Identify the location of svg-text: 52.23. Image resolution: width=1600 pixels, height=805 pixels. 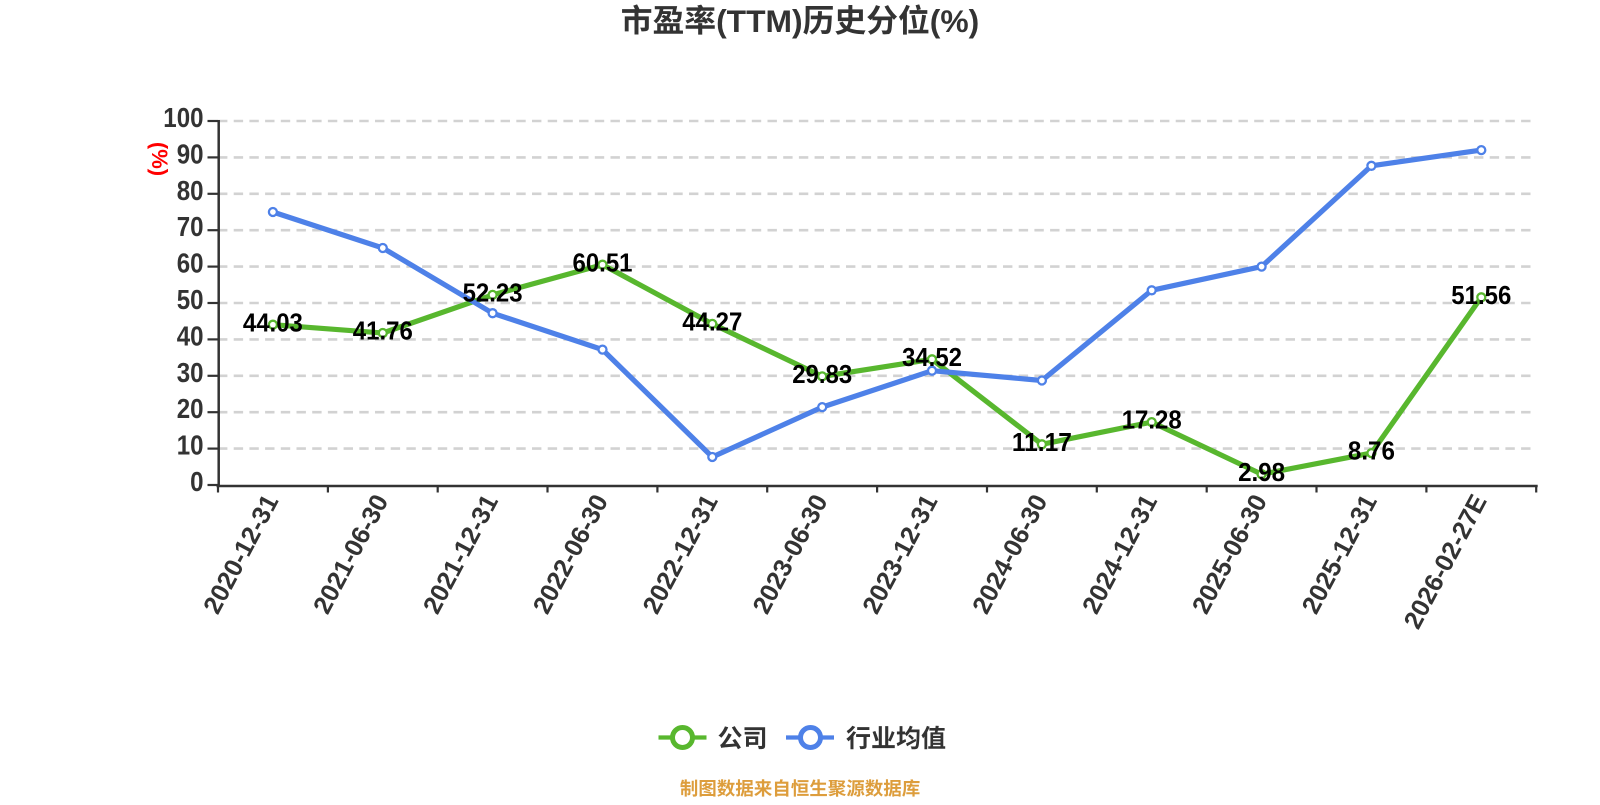
(493, 293).